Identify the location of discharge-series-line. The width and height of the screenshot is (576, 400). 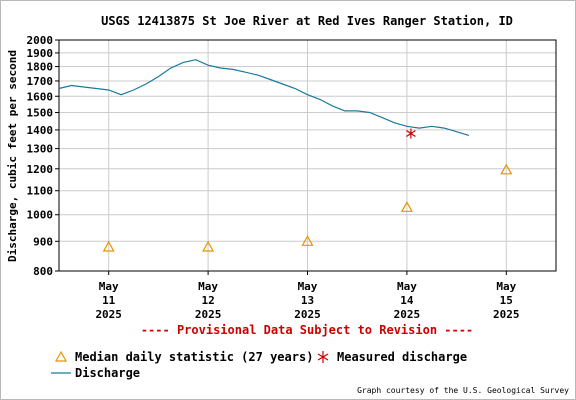
(264, 97).